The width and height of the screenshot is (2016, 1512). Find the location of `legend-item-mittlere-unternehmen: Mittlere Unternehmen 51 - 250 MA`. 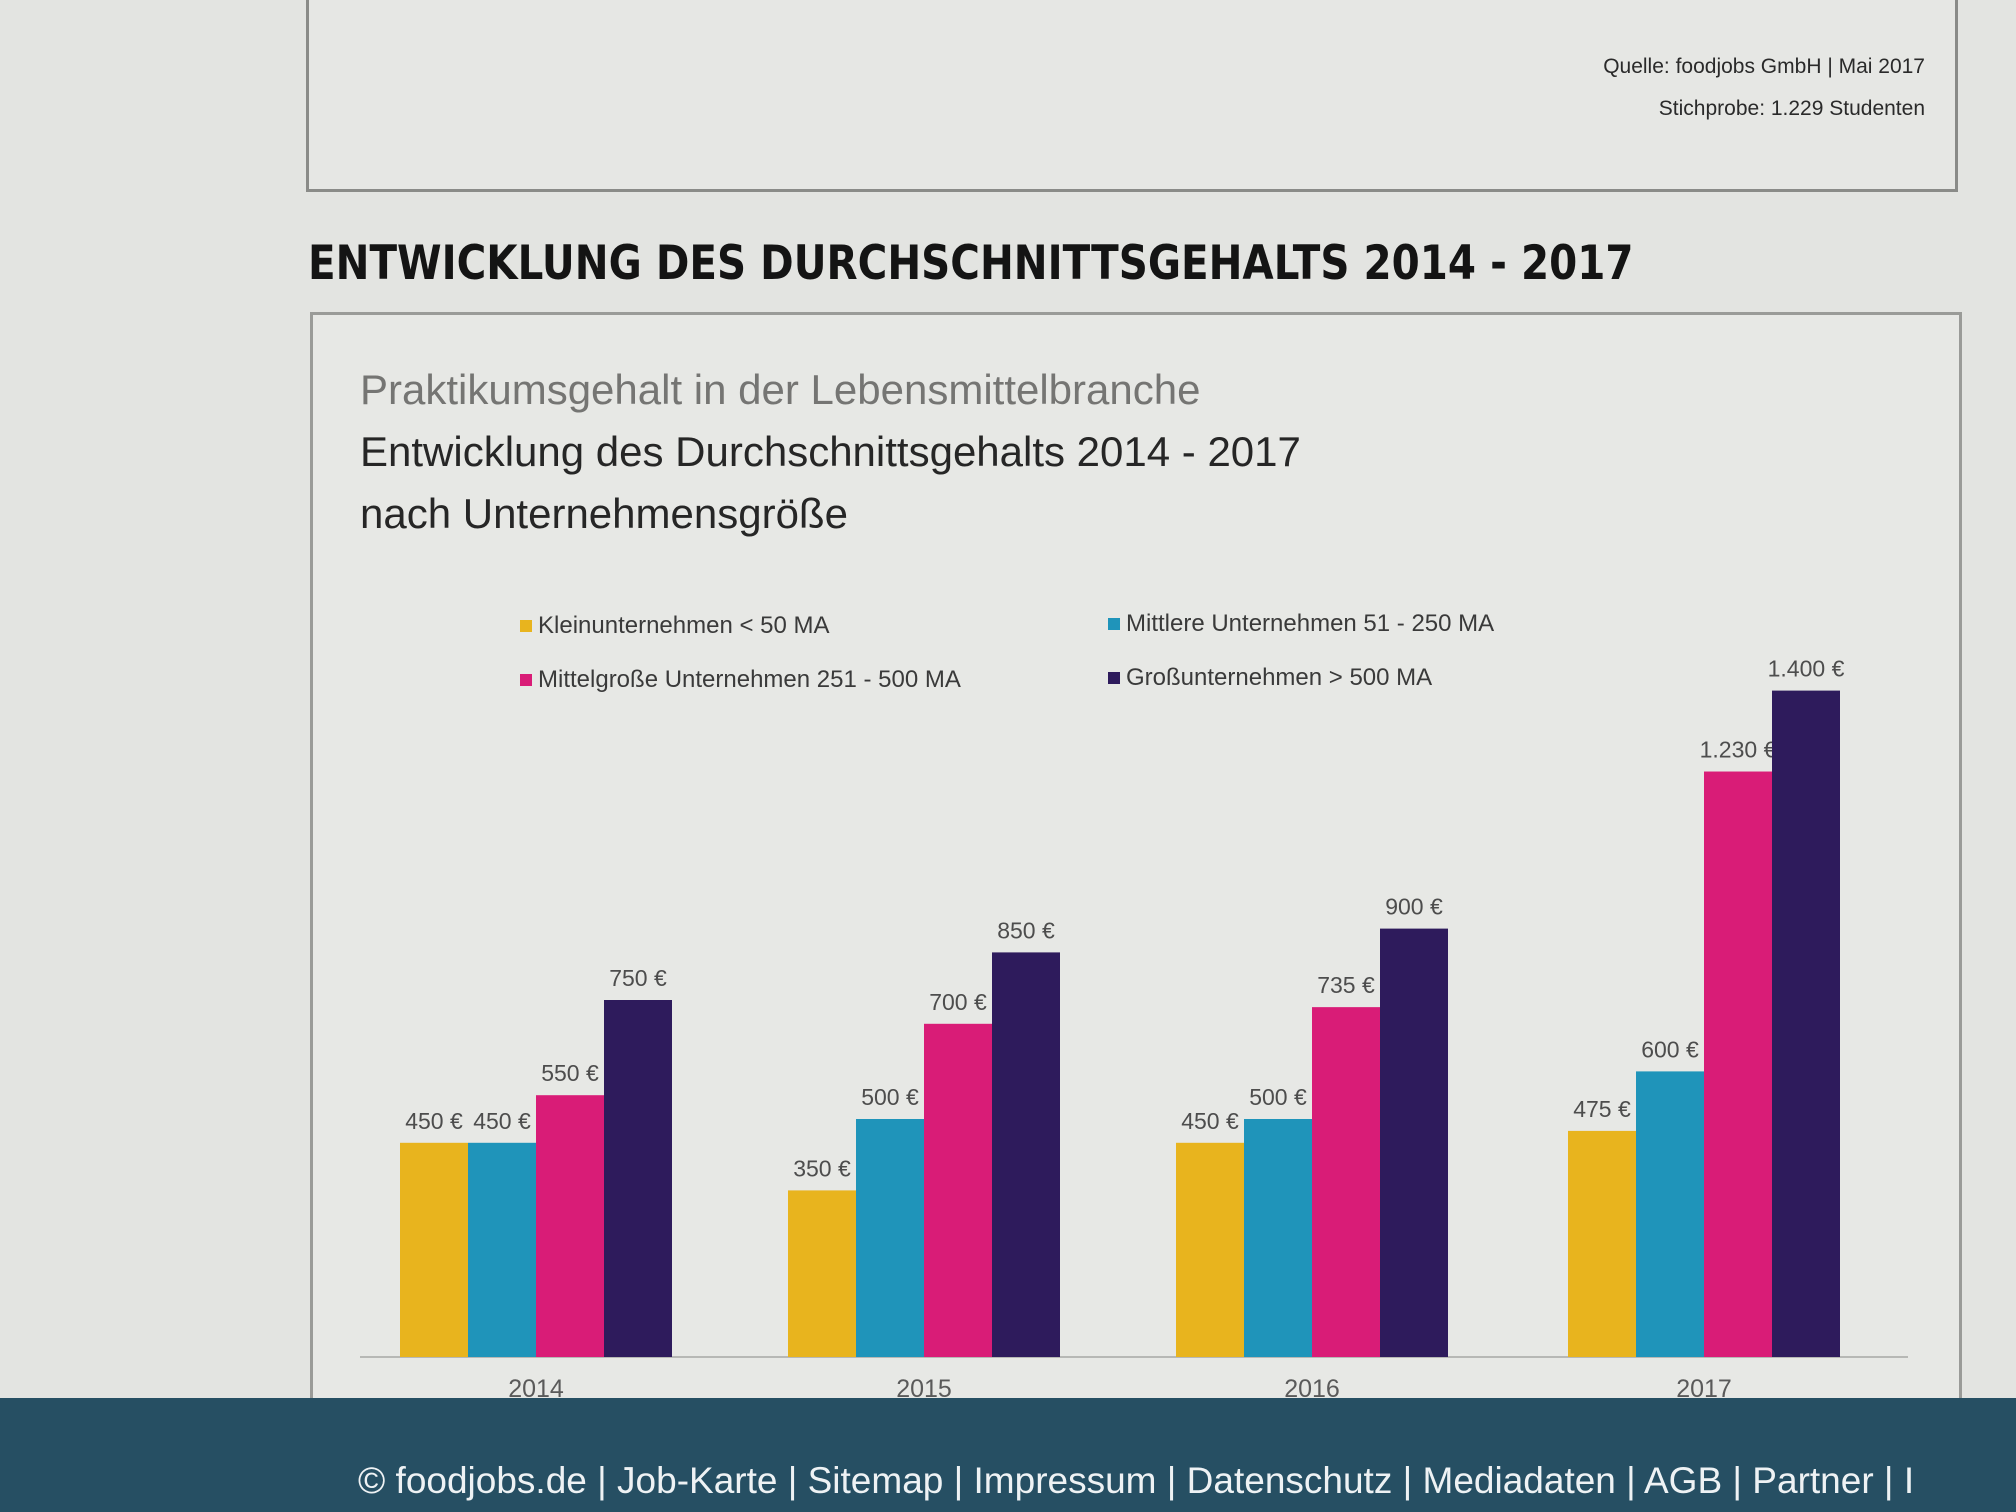

legend-item-mittlere-unternehmen: Mittlere Unternehmen 51 - 250 MA is located at coordinates (1301, 624).